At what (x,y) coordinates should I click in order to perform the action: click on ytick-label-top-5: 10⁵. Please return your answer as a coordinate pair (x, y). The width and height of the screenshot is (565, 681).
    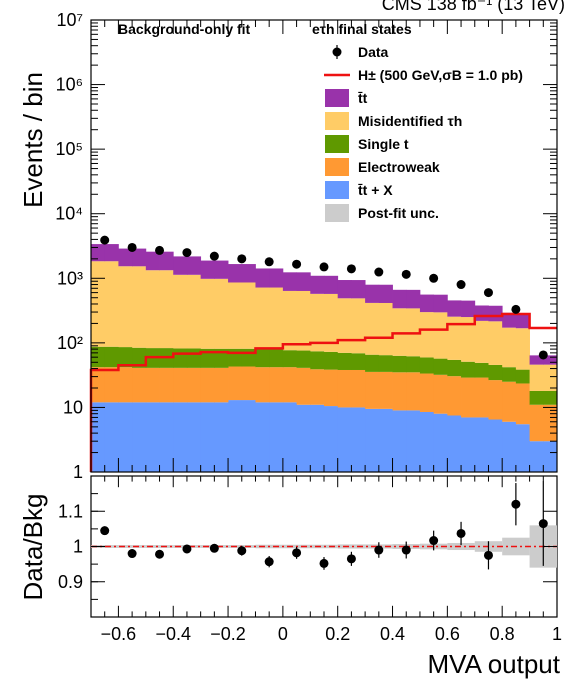
    Looking at the image, I should click on (69, 149).